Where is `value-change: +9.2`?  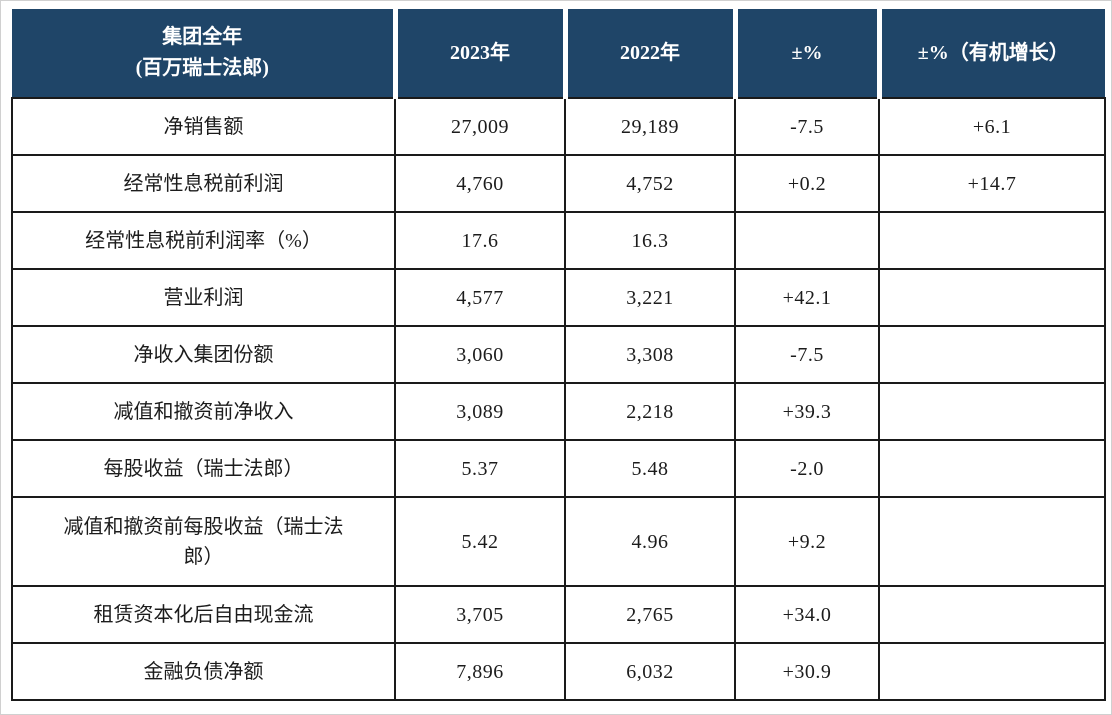
value-change: +9.2 is located at coordinates (807, 541).